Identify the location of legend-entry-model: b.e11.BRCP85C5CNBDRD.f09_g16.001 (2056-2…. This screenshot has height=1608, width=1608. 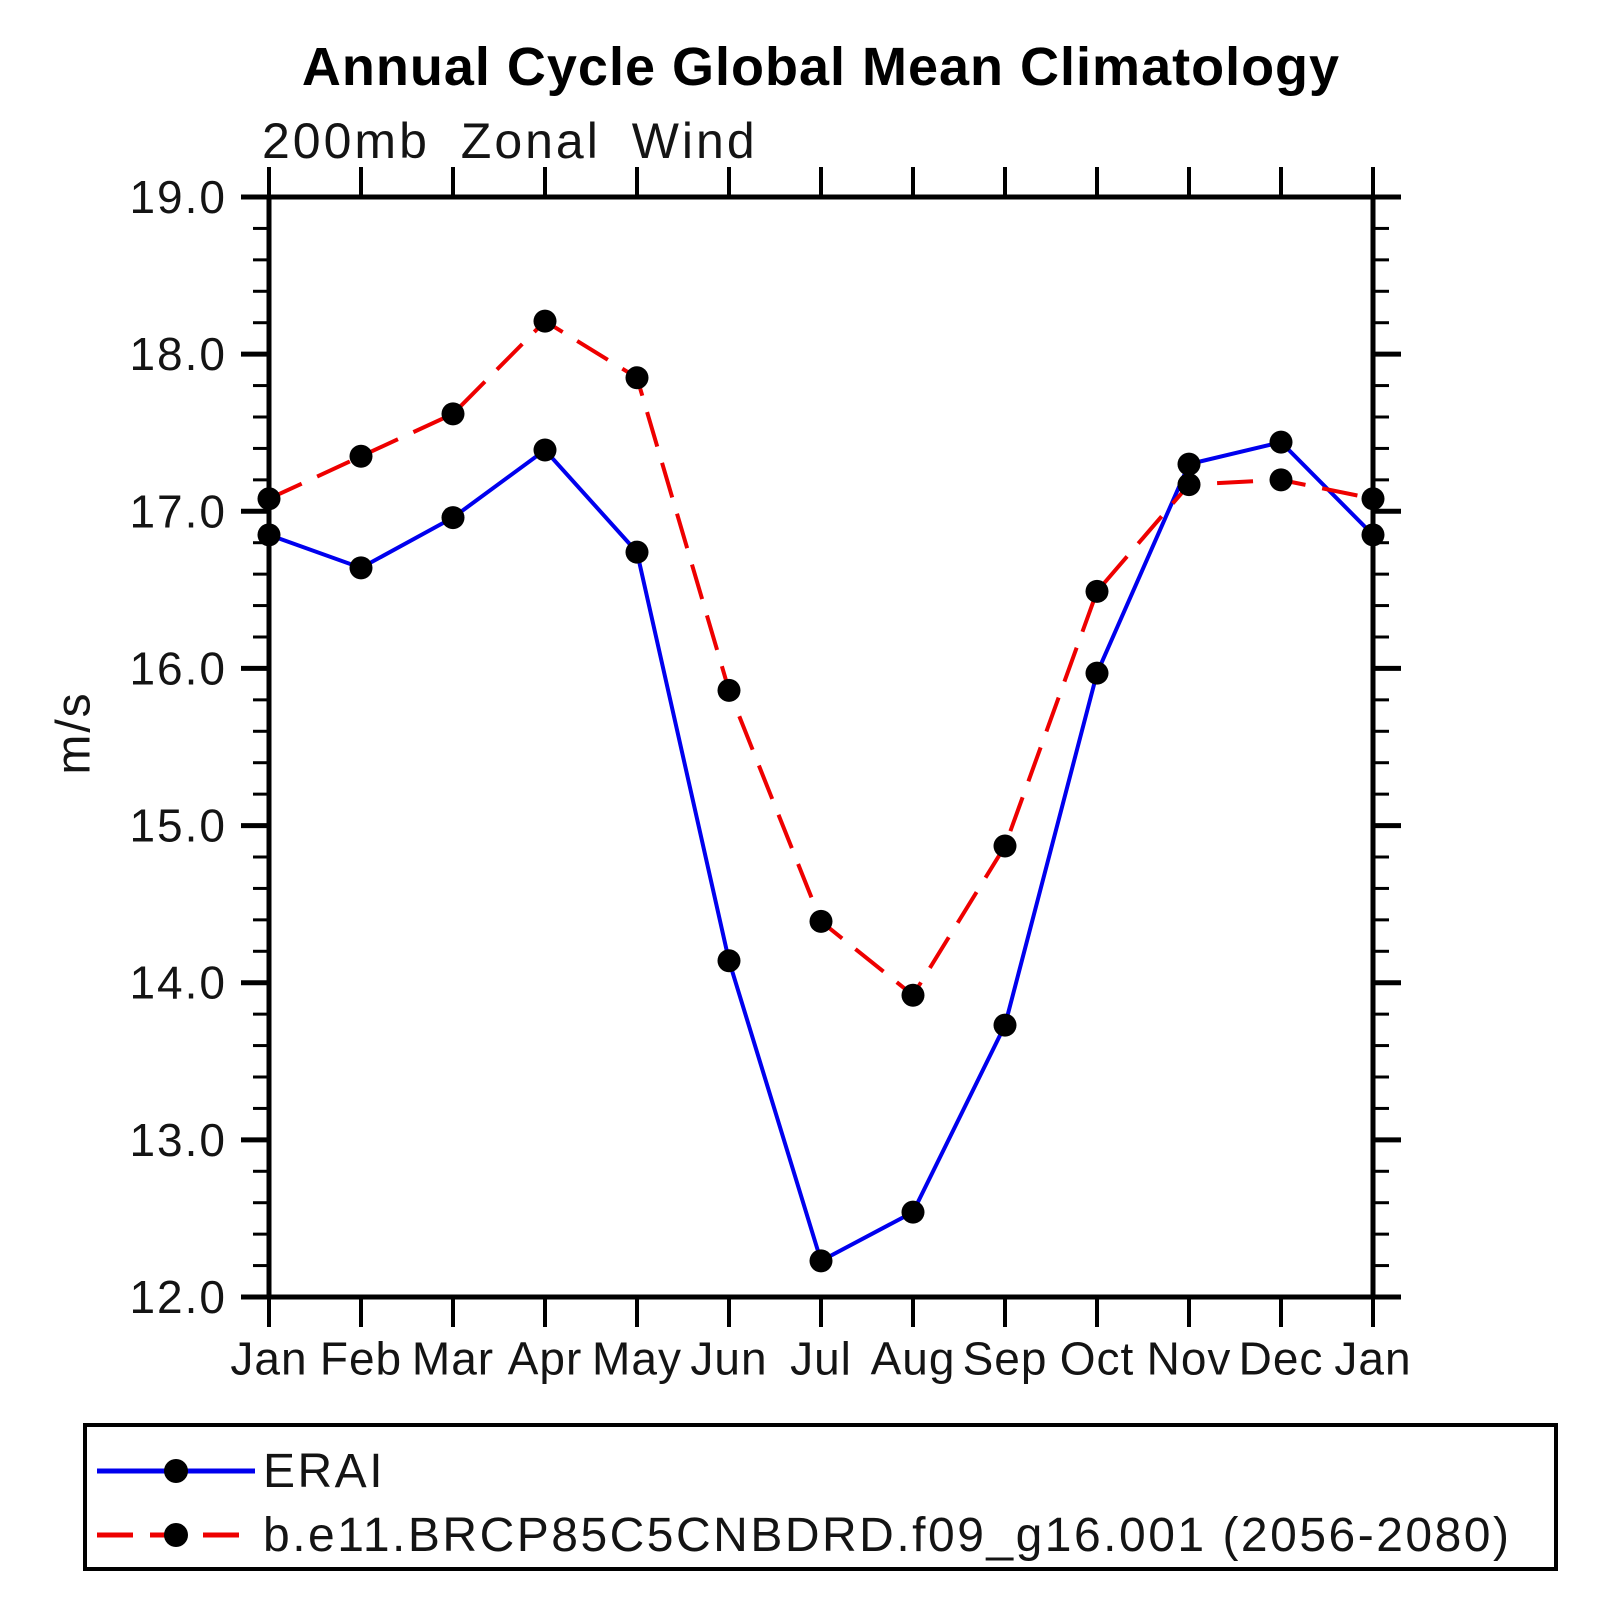
(823, 1535).